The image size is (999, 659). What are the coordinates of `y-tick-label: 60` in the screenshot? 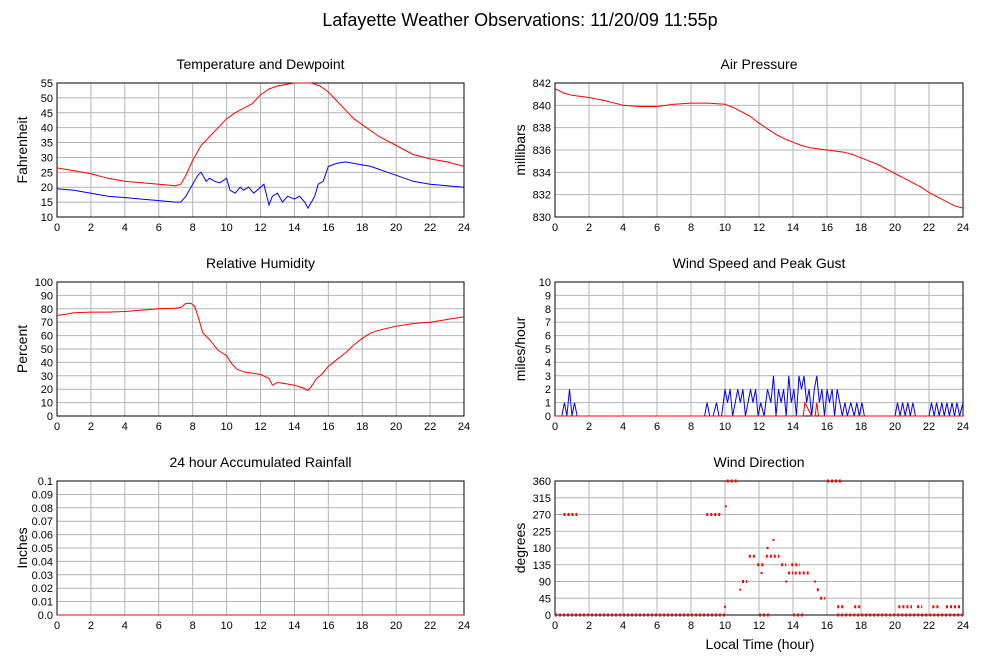 It's located at (47, 337).